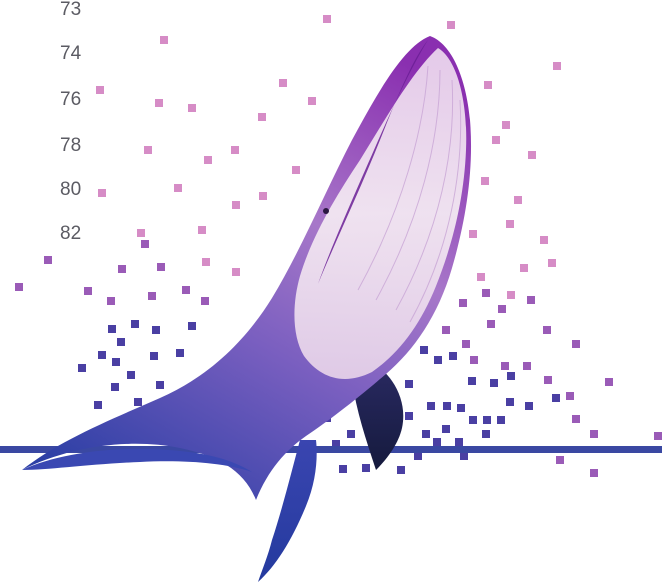 Image resolution: width=662 pixels, height=584 pixels. Describe the element at coordinates (71, 10) in the screenshot. I see `number-label: 73` at that location.